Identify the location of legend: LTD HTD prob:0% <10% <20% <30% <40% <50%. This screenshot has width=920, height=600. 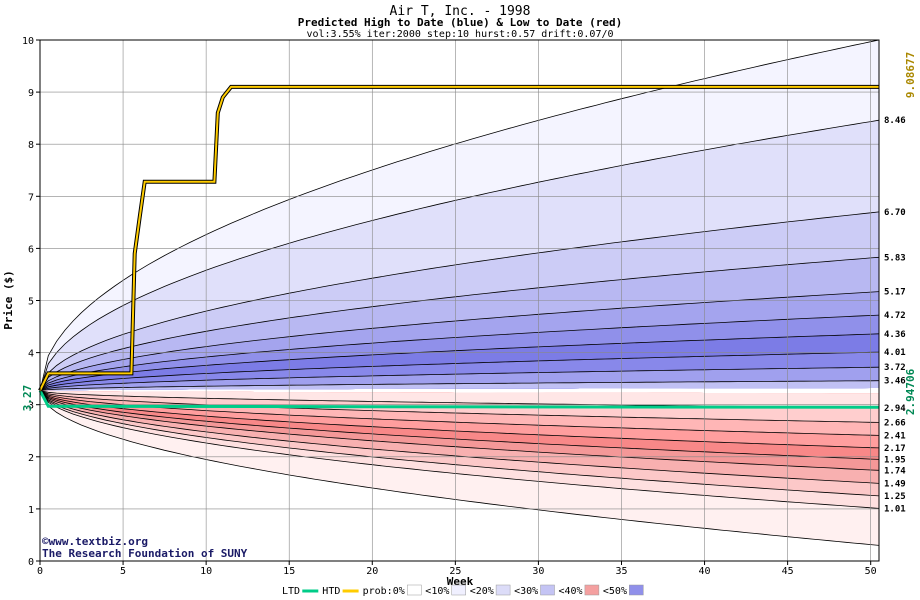
(463, 590).